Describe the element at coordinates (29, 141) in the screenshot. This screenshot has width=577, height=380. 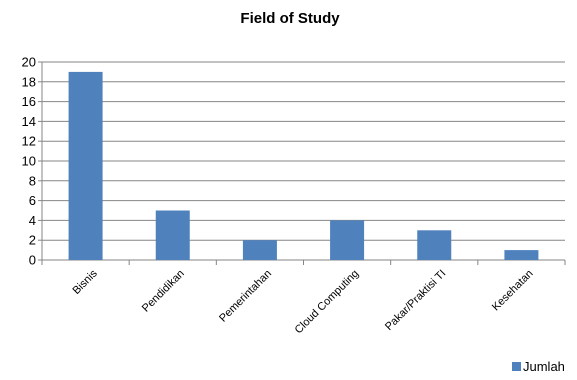
I see `y-tick-label: 12` at that location.